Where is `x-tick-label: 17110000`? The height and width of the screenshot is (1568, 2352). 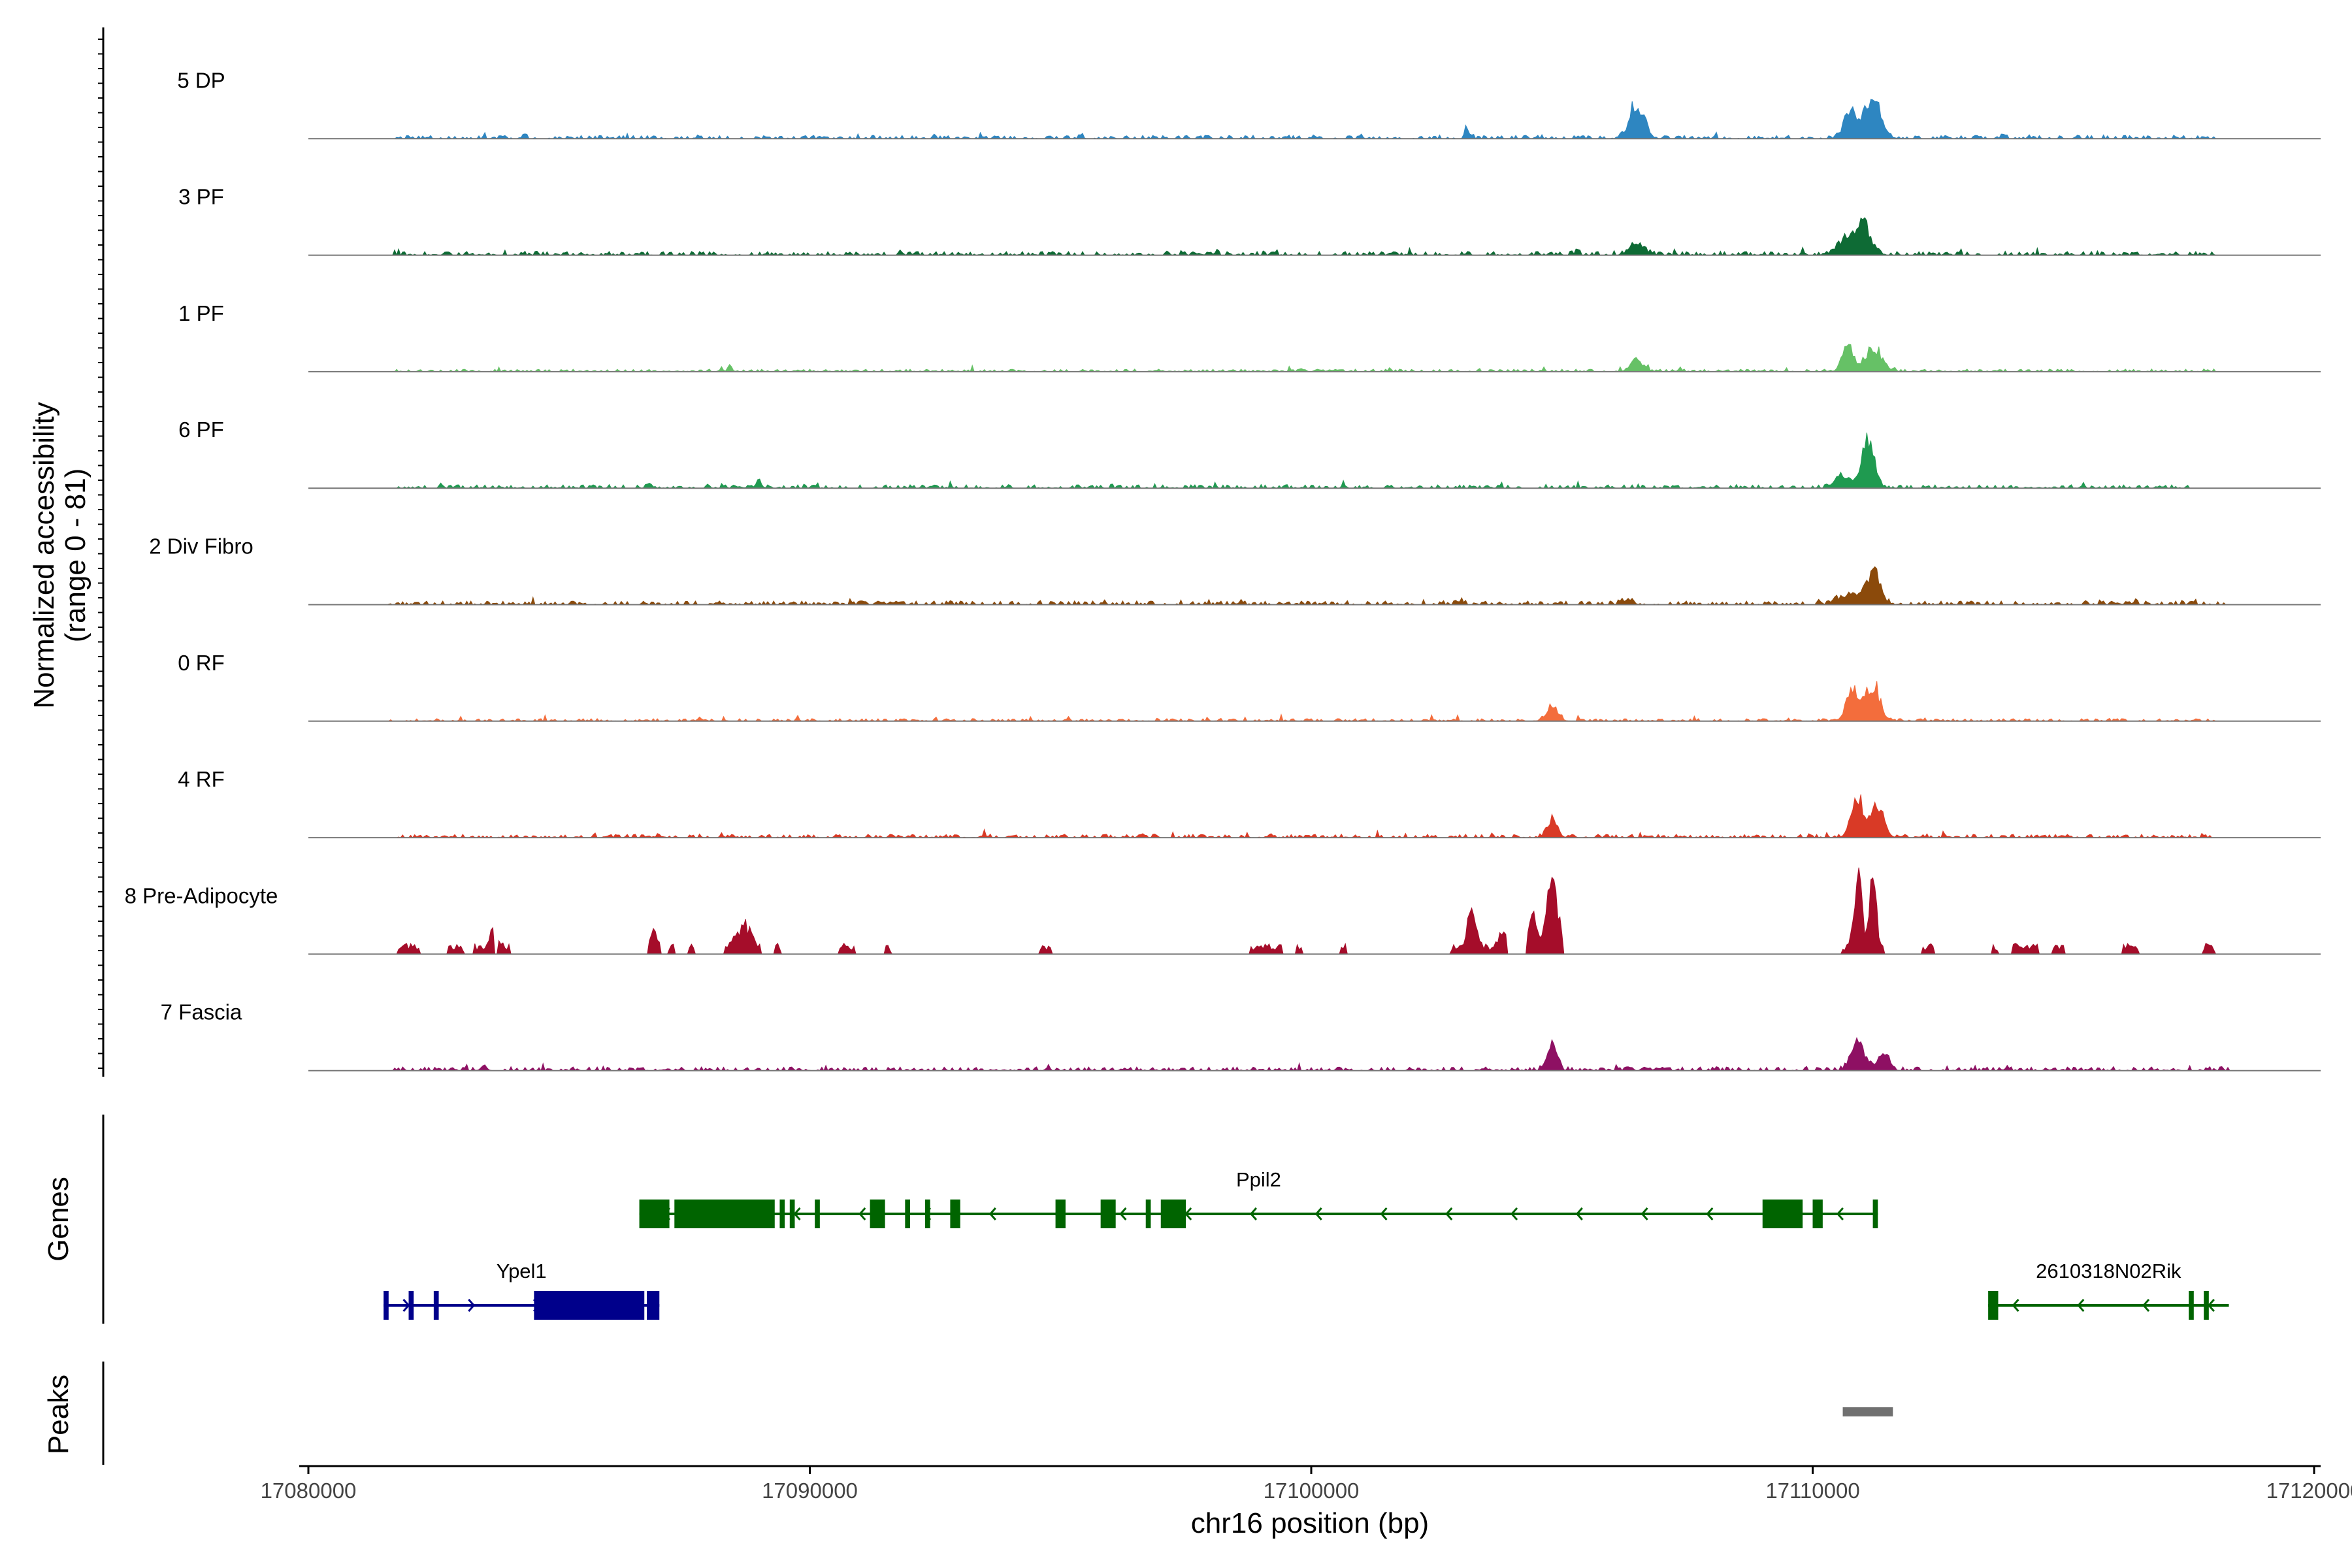 x-tick-label: 17110000 is located at coordinates (1812, 1490).